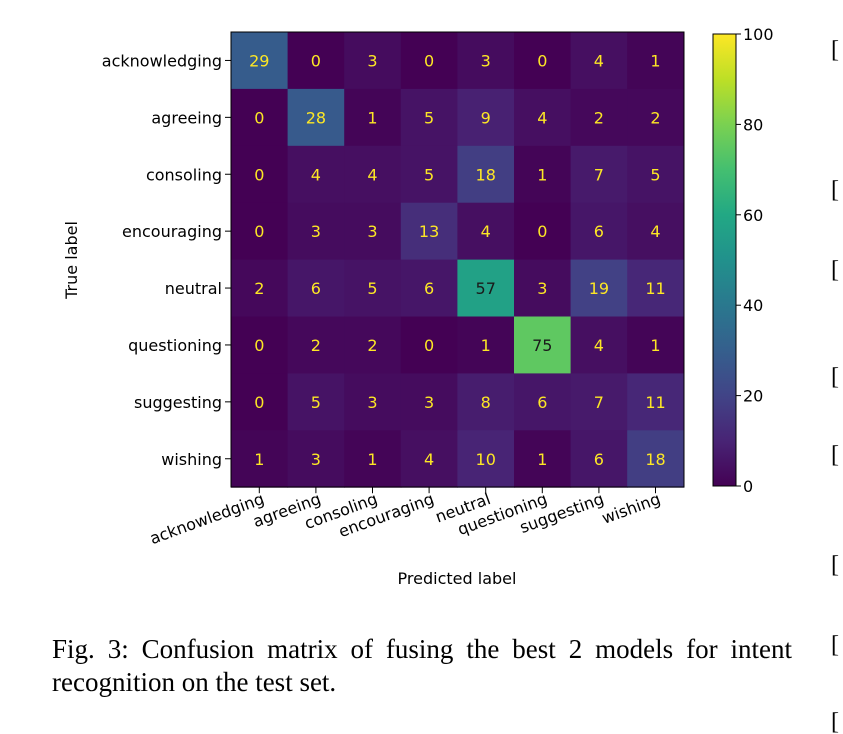 The width and height of the screenshot is (843, 734). What do you see at coordinates (486, 402) in the screenshot?
I see `cell-suggesting-neutral` at bounding box center [486, 402].